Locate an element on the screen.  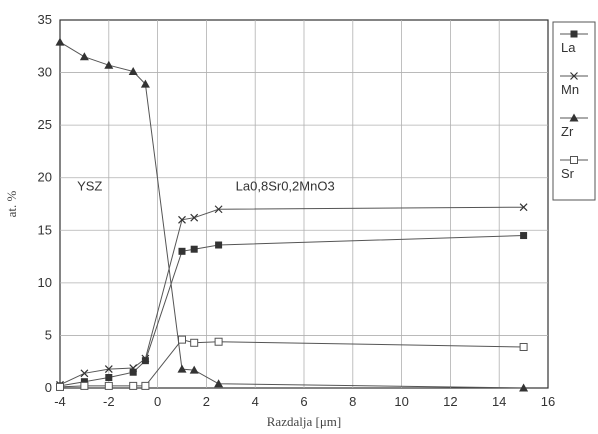
x-tick-label: 8 is located at coordinates (352, 401).